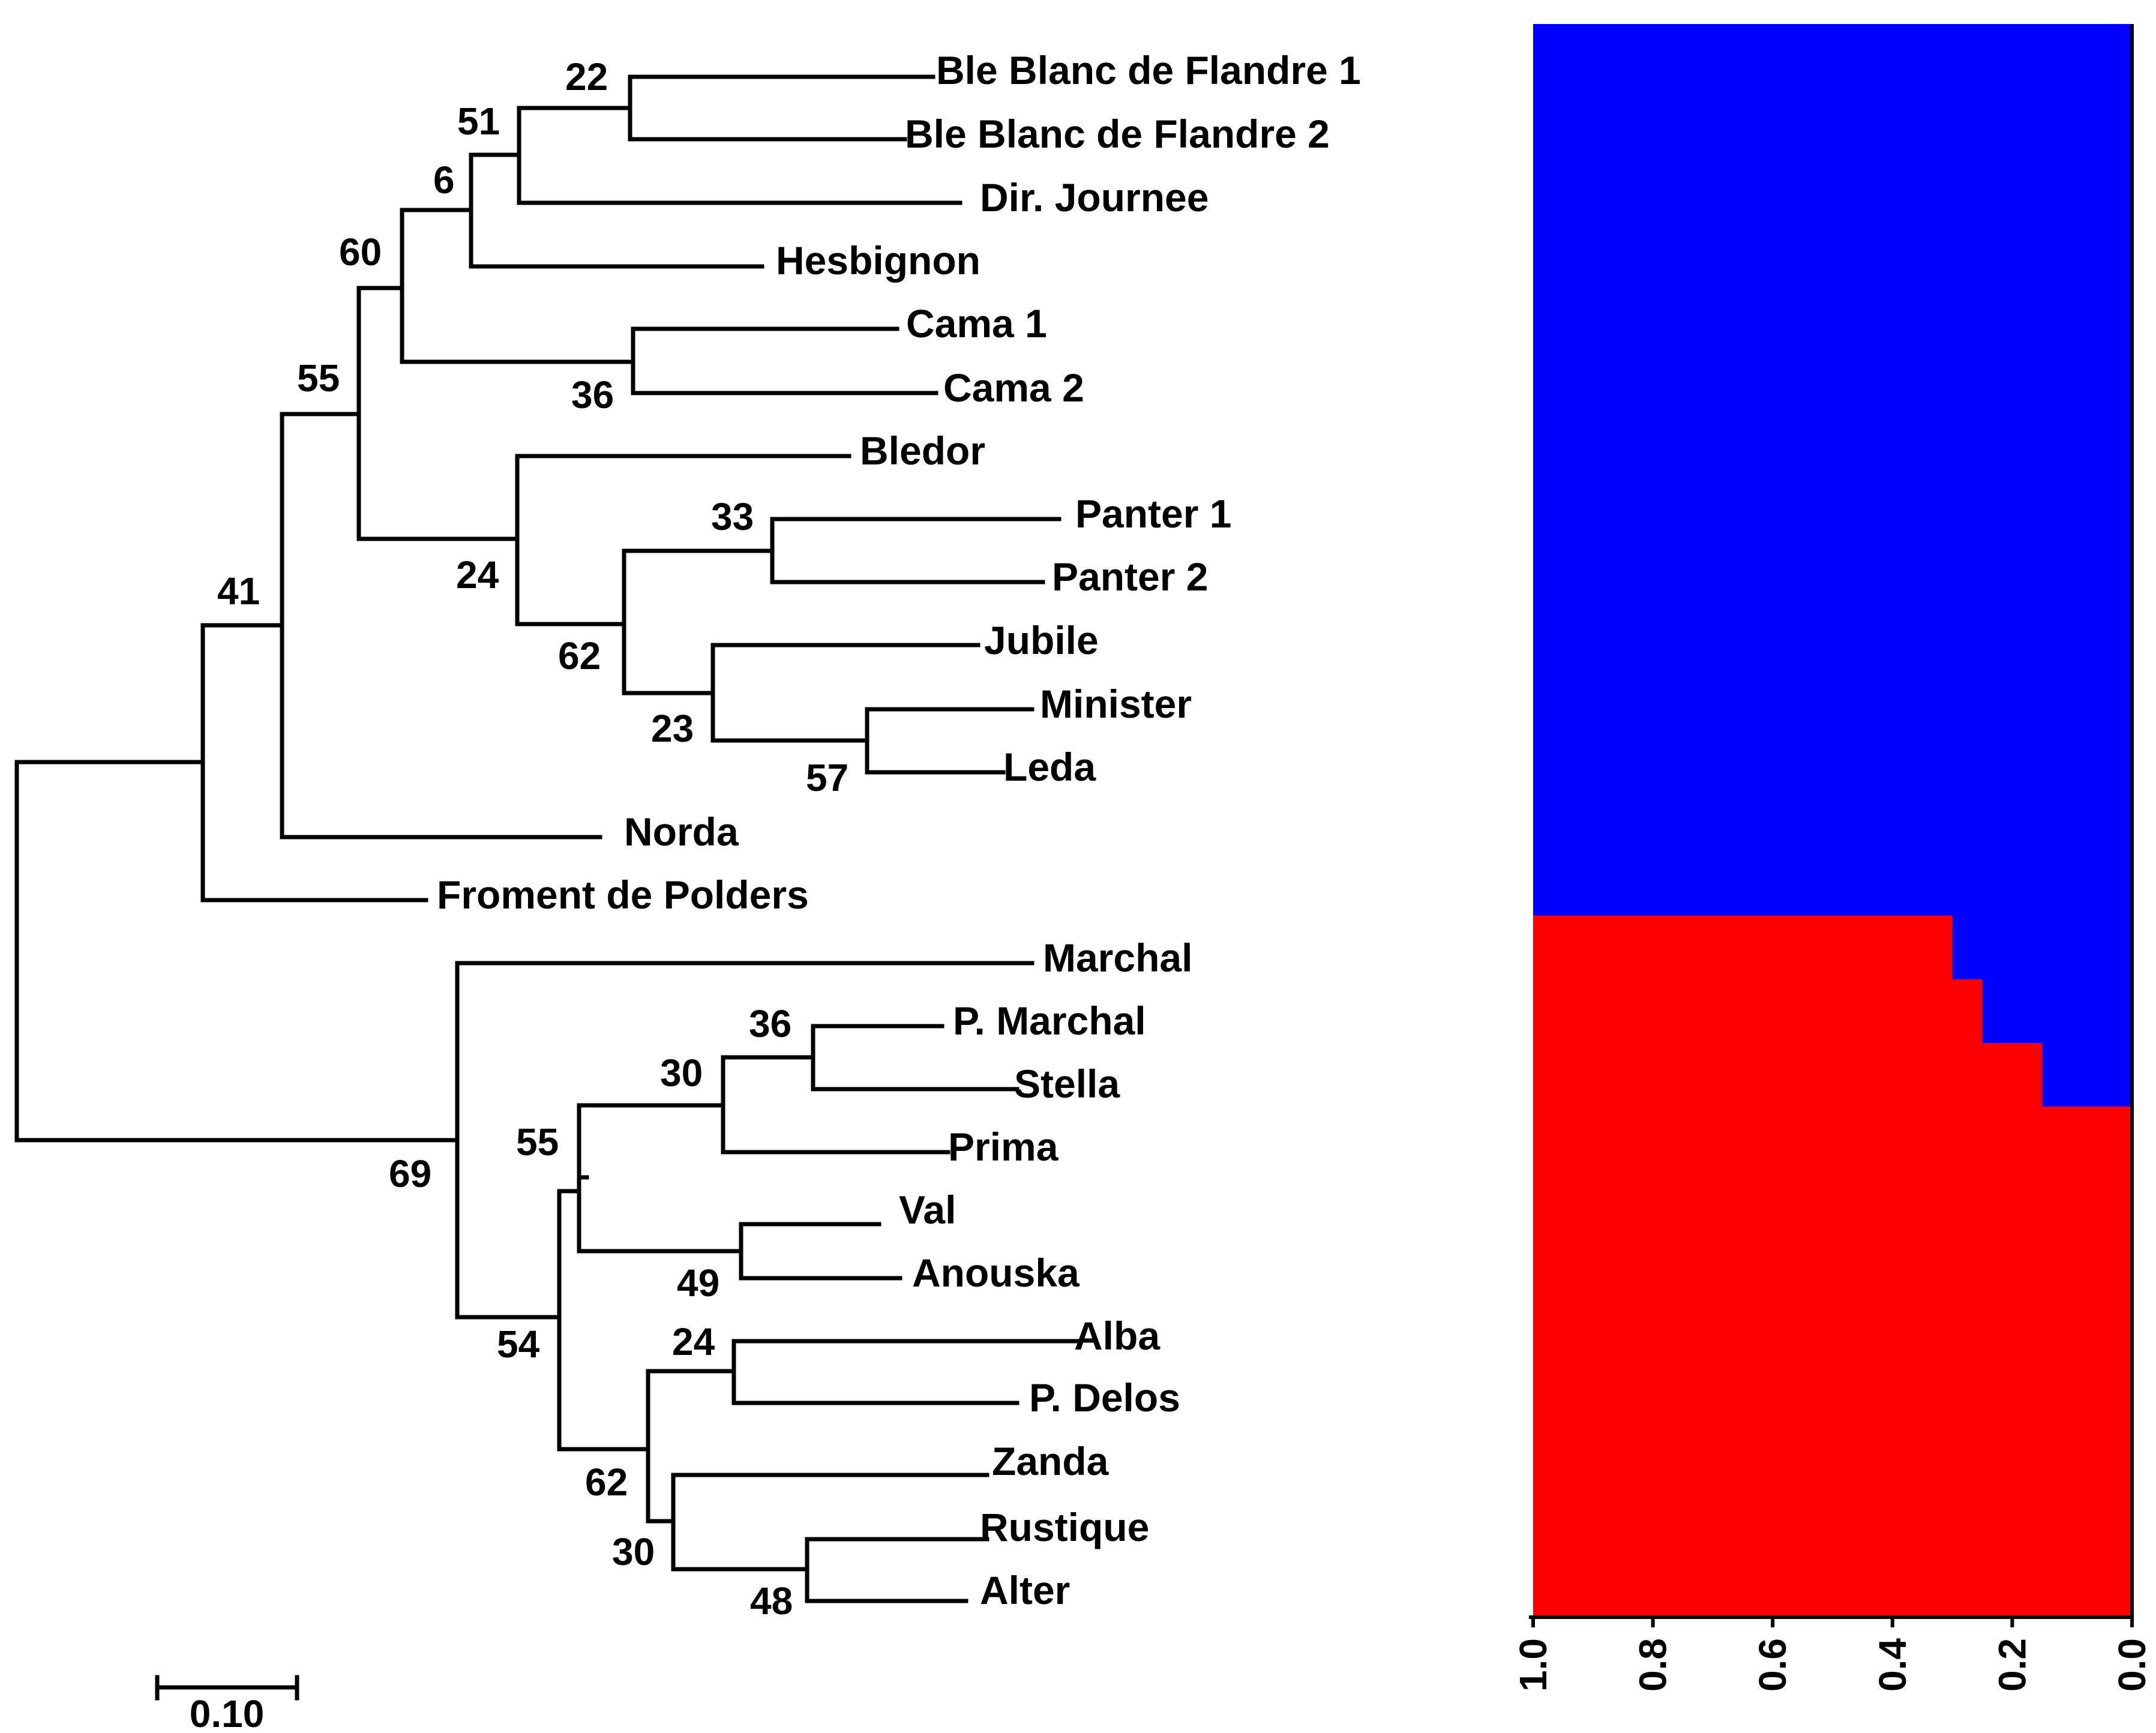 This screenshot has width=2156, height=1733. What do you see at coordinates (1042, 640) in the screenshot?
I see `leaf-label: Jubile` at bounding box center [1042, 640].